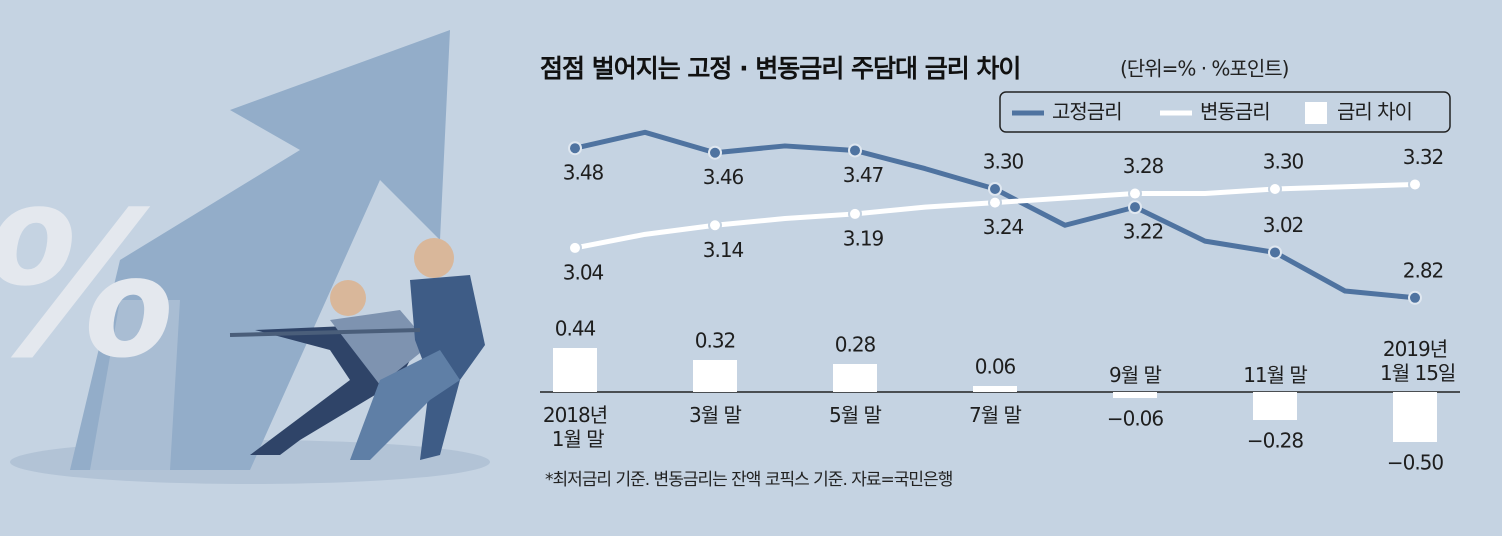  What do you see at coordinates (575, 427) in the screenshot?
I see `x-tick-label: 2018년 1월 말` at bounding box center [575, 427].